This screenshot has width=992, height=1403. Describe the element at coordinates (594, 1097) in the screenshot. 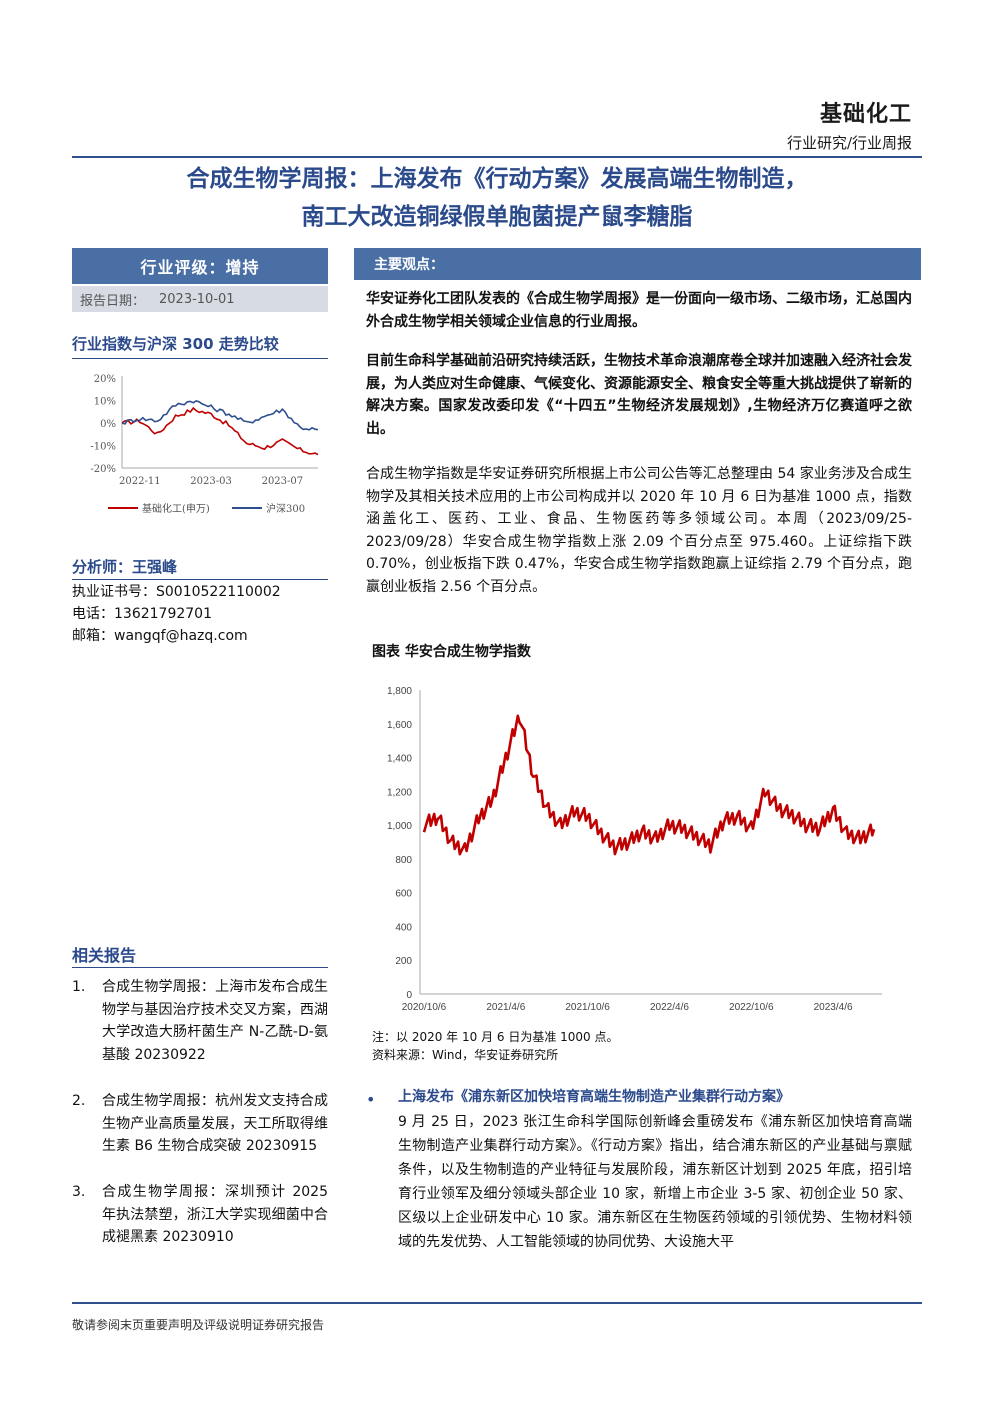

I see `news-headline: 上海发布《浦东新区加快培育高端生物制造产业集群行动方案》` at that location.